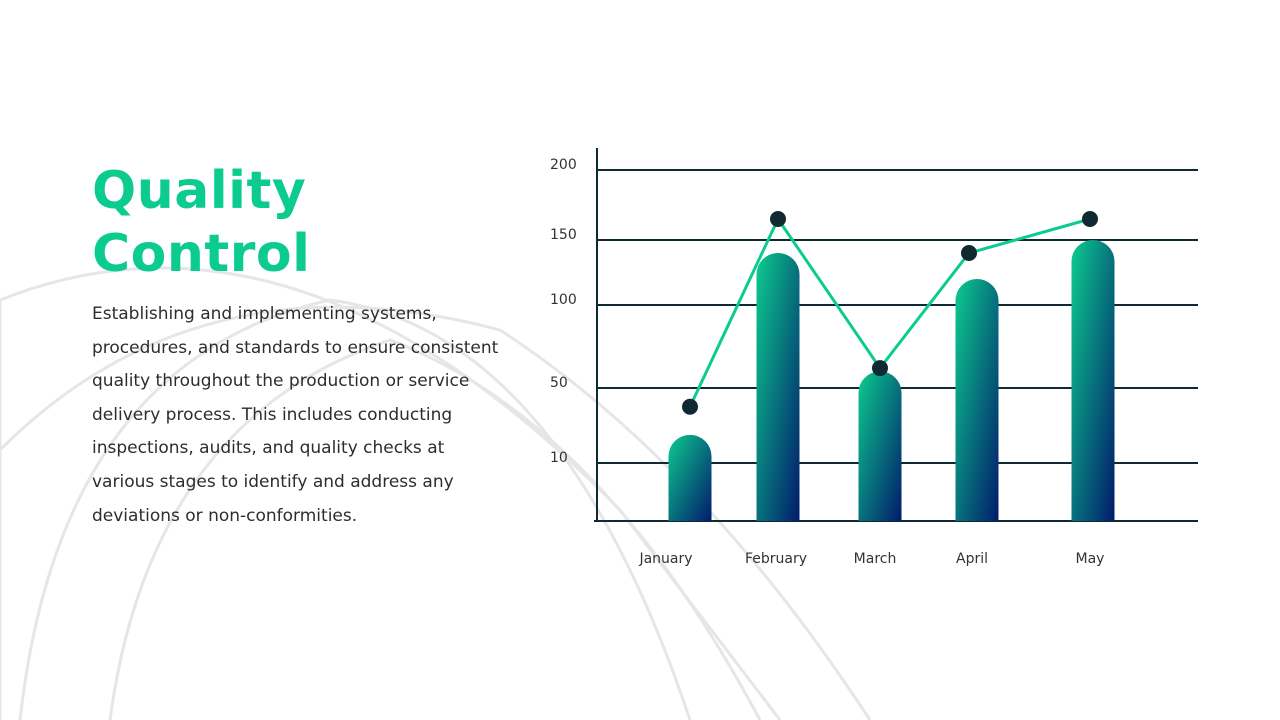 The image size is (1280, 720). I want to click on line-point-may, so click(1090, 219).